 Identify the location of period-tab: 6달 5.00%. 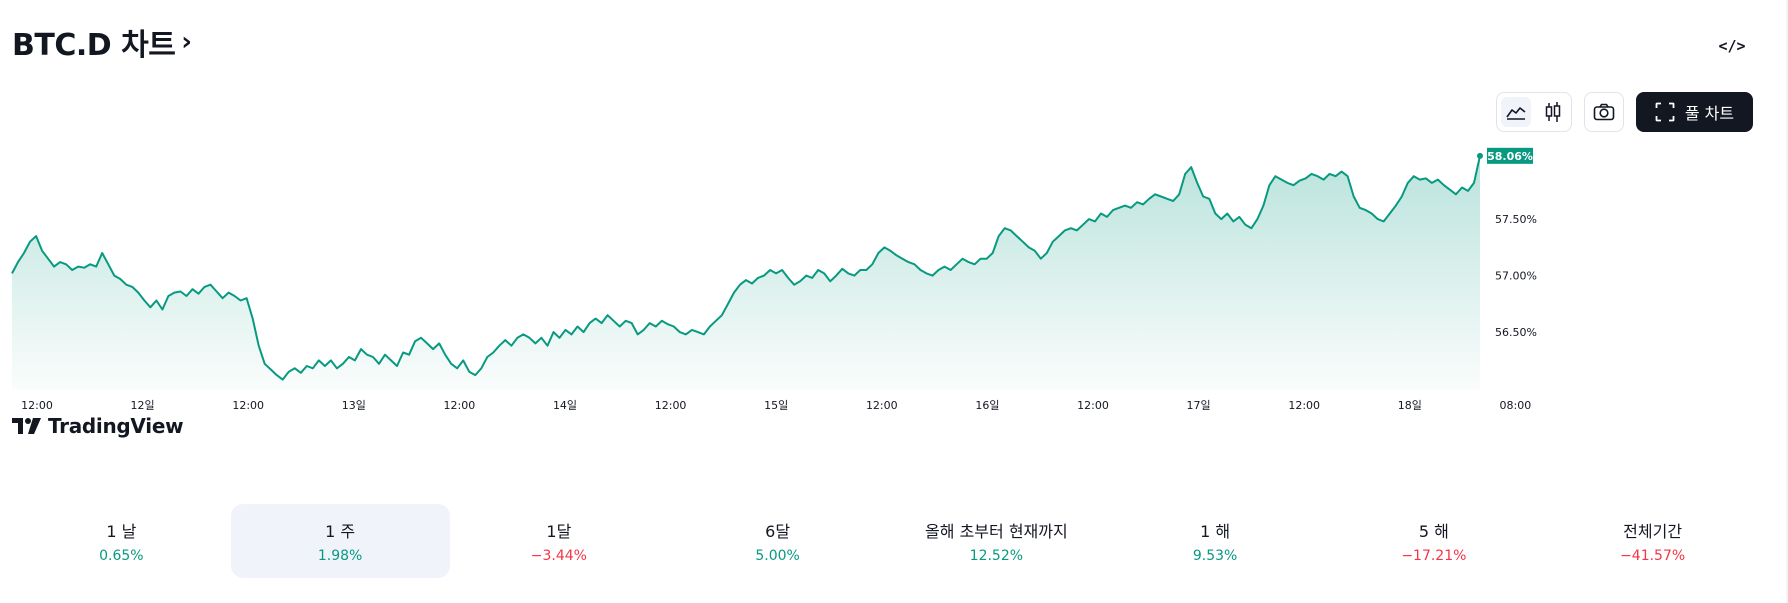
(777, 541).